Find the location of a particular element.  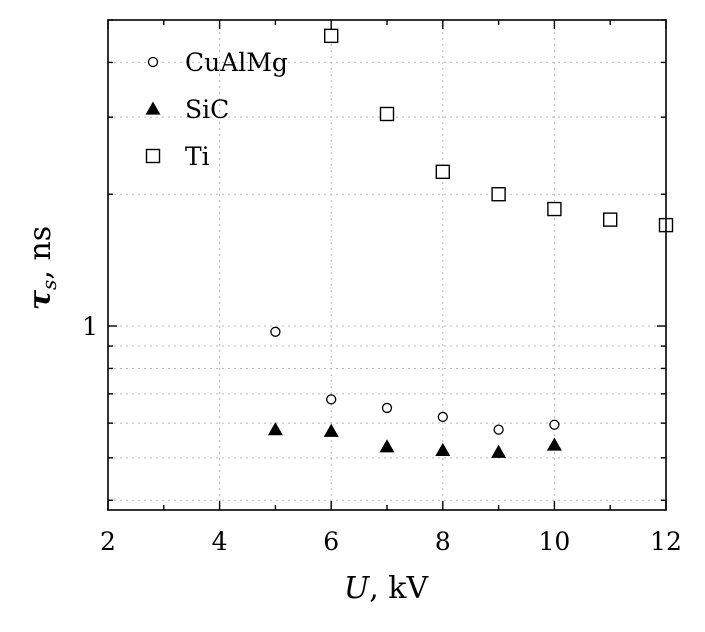

series-cualmg is located at coordinates (415, 380).